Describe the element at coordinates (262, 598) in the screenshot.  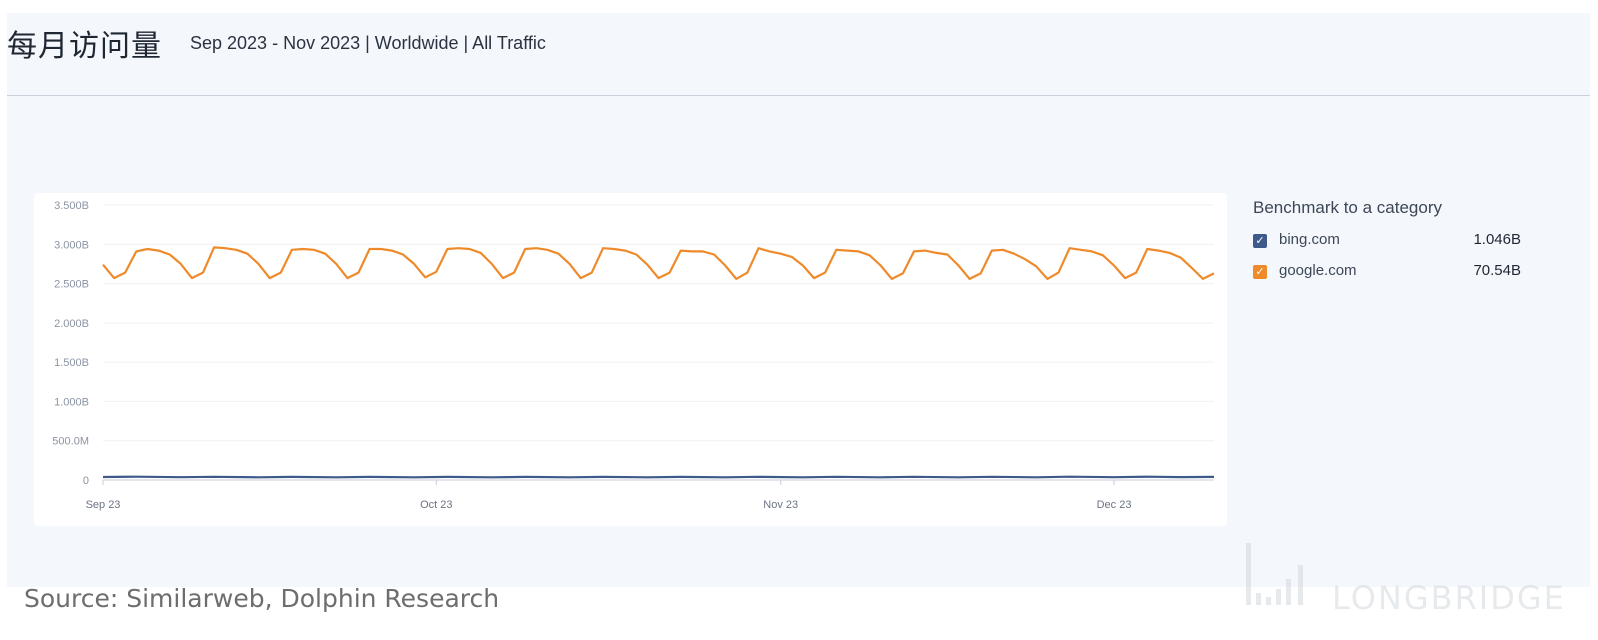
I see `source-note: Source: Similarweb, Dolphin Research` at that location.